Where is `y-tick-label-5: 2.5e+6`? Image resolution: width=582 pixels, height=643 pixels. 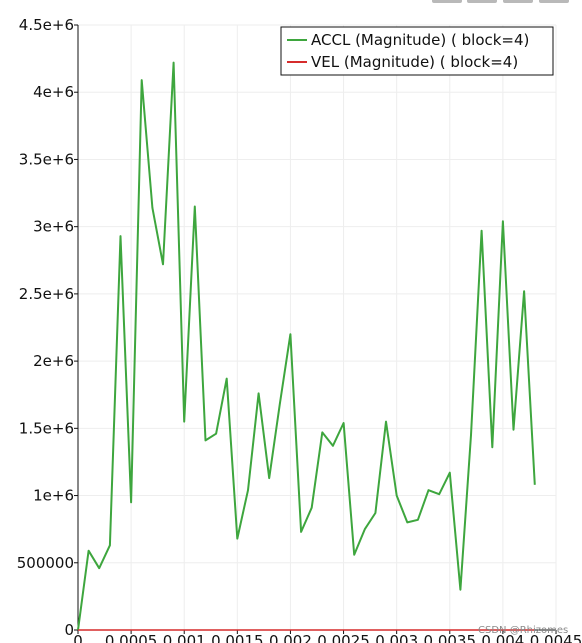
y-tick-label-5: 2.5e+6 is located at coordinates (46, 294).